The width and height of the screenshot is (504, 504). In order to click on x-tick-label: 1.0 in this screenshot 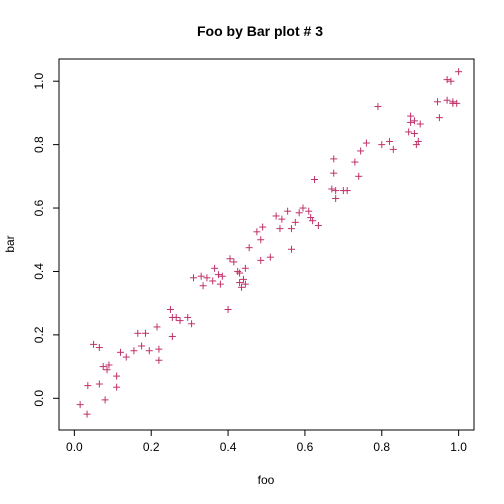, I will do `click(458, 447)`.